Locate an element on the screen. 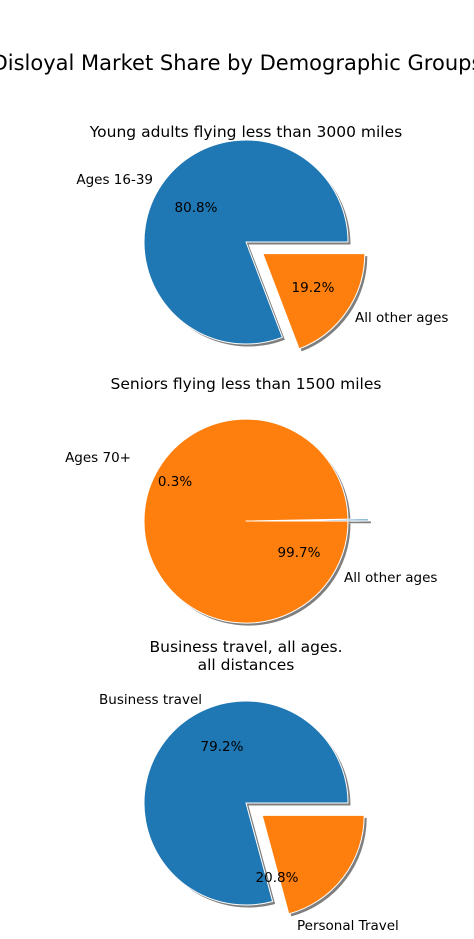  slice-percent-all-other-ages: 99.7% is located at coordinates (299, 553).